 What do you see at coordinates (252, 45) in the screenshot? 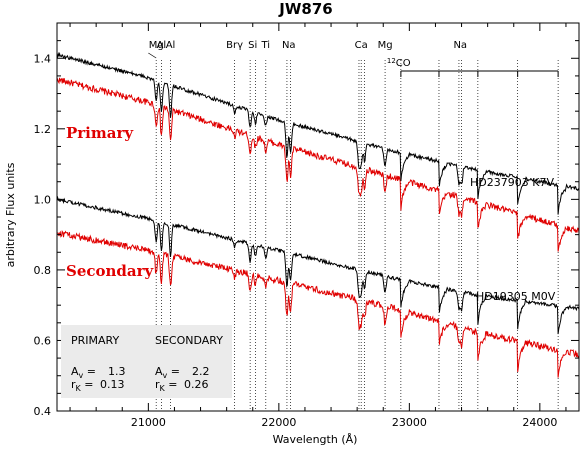
I see `line-marker-label: Si` at bounding box center [252, 45].